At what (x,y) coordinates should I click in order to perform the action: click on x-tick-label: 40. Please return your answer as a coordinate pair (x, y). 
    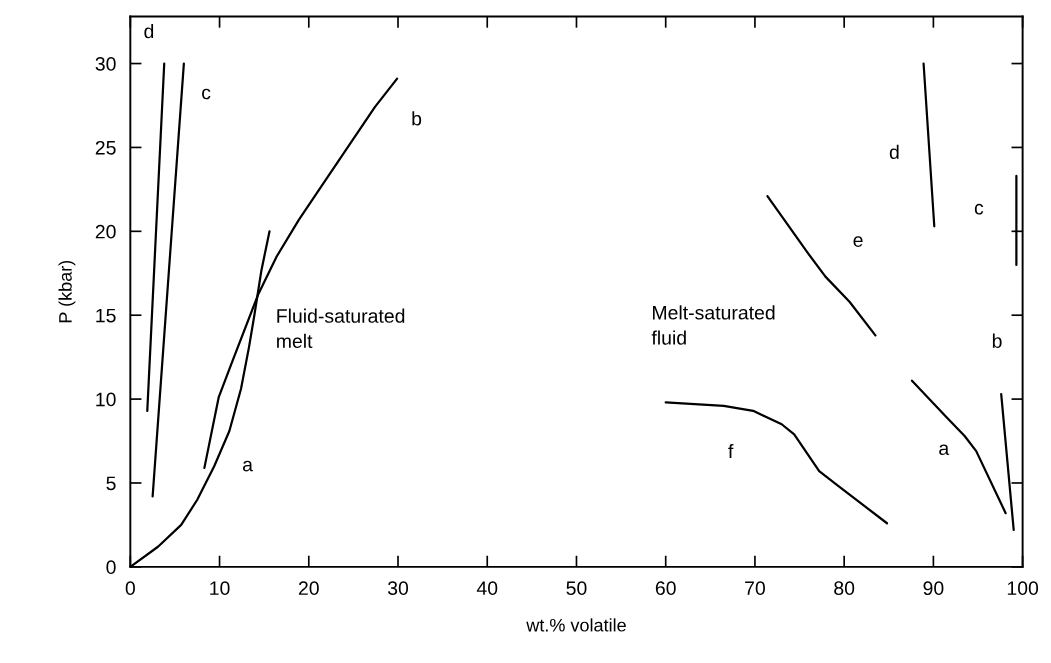
    Looking at the image, I should click on (487, 588).